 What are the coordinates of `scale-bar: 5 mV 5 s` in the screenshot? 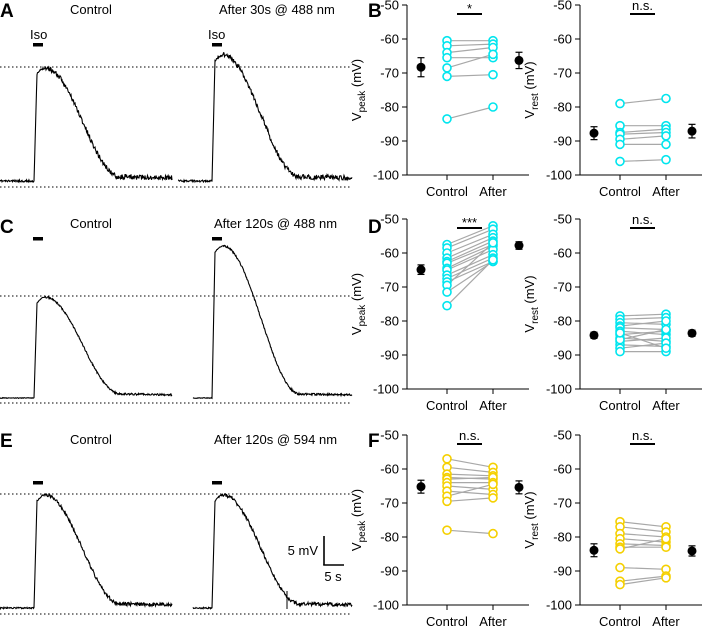 It's located at (316, 560).